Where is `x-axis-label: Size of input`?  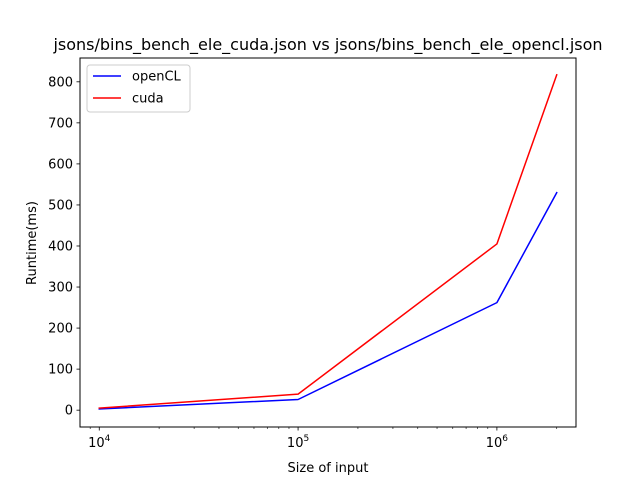 x-axis-label: Size of input is located at coordinates (328, 468).